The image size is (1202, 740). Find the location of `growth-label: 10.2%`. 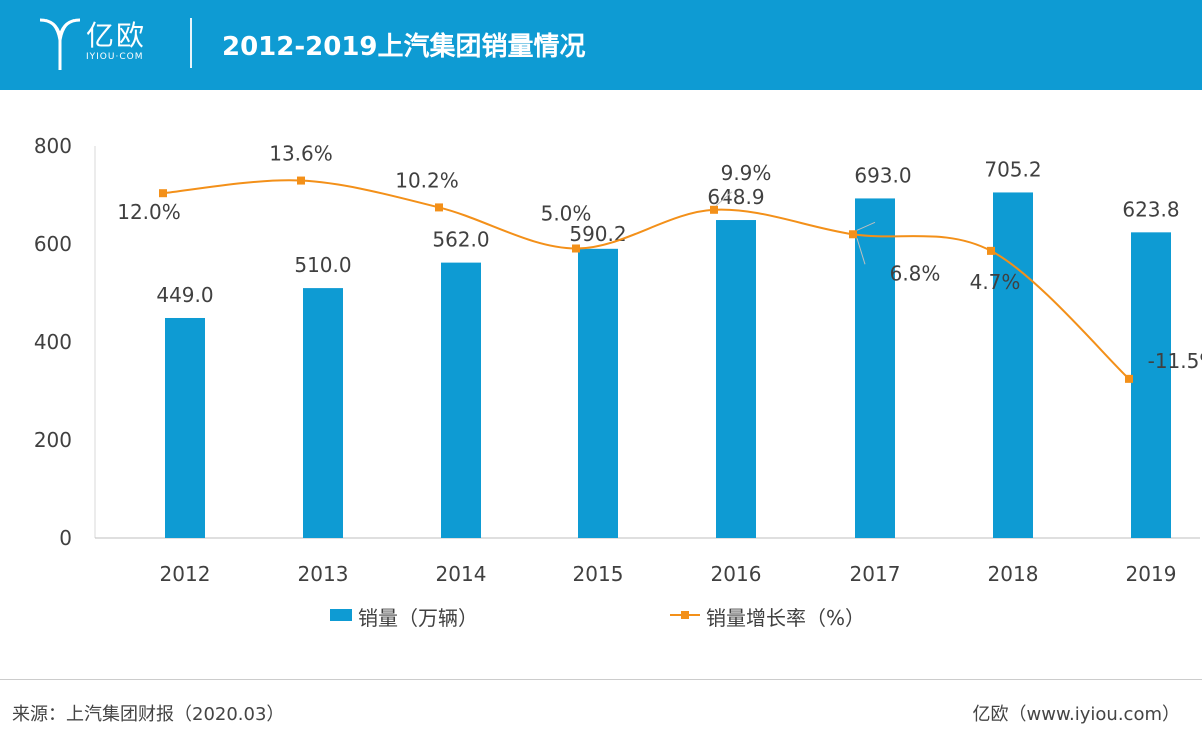

growth-label: 10.2% is located at coordinates (427, 180).